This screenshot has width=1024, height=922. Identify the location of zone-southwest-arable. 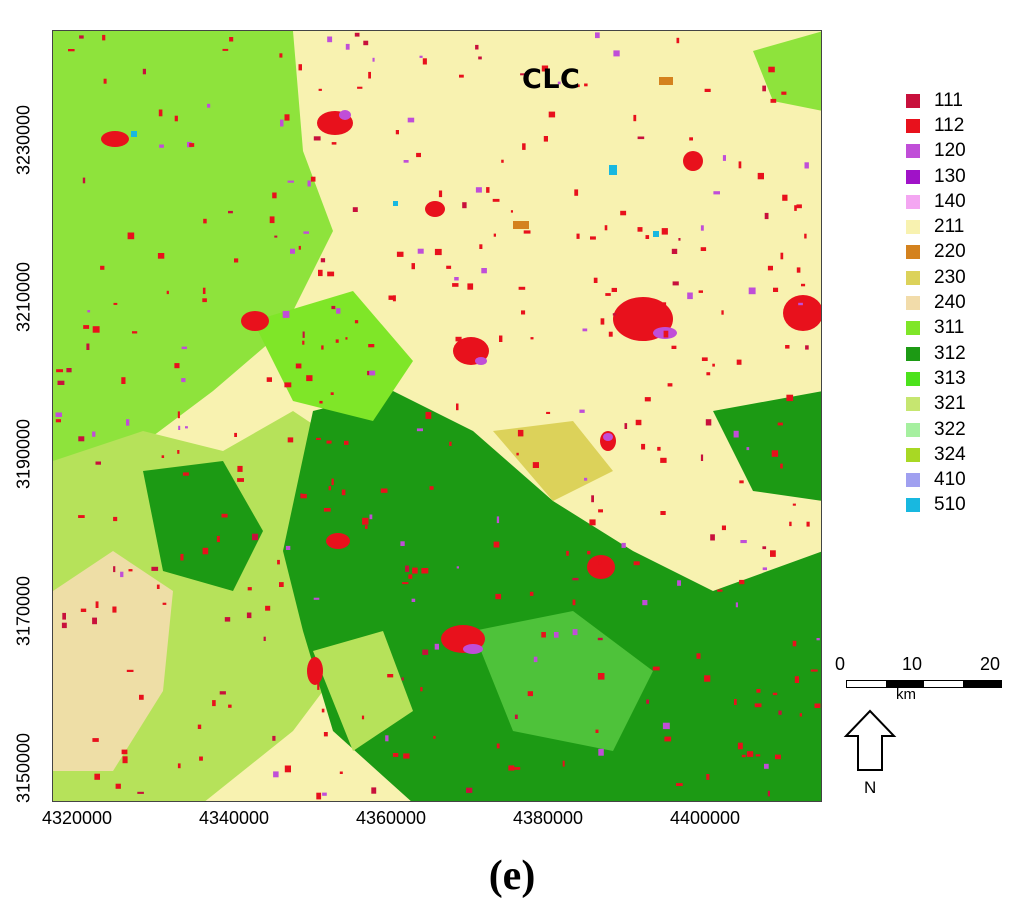
(113, 661).